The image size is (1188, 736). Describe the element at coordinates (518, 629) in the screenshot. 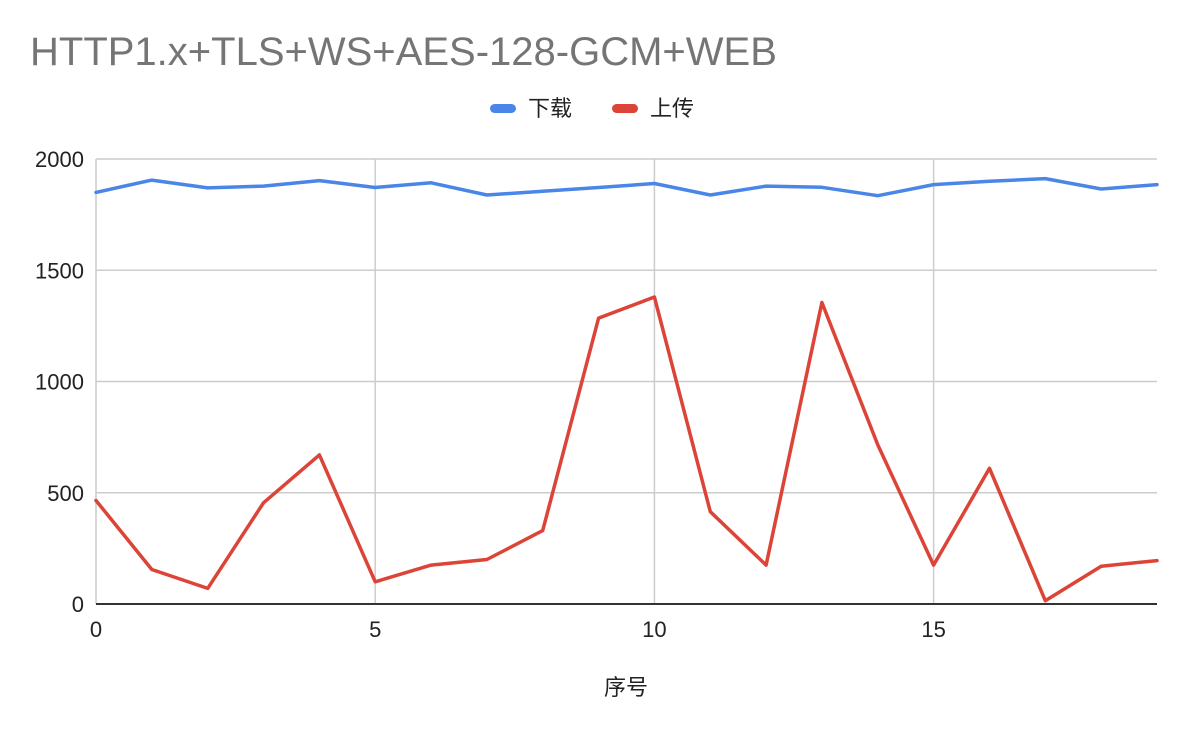

I see `x-tick-labels: 0 5 10 15` at that location.